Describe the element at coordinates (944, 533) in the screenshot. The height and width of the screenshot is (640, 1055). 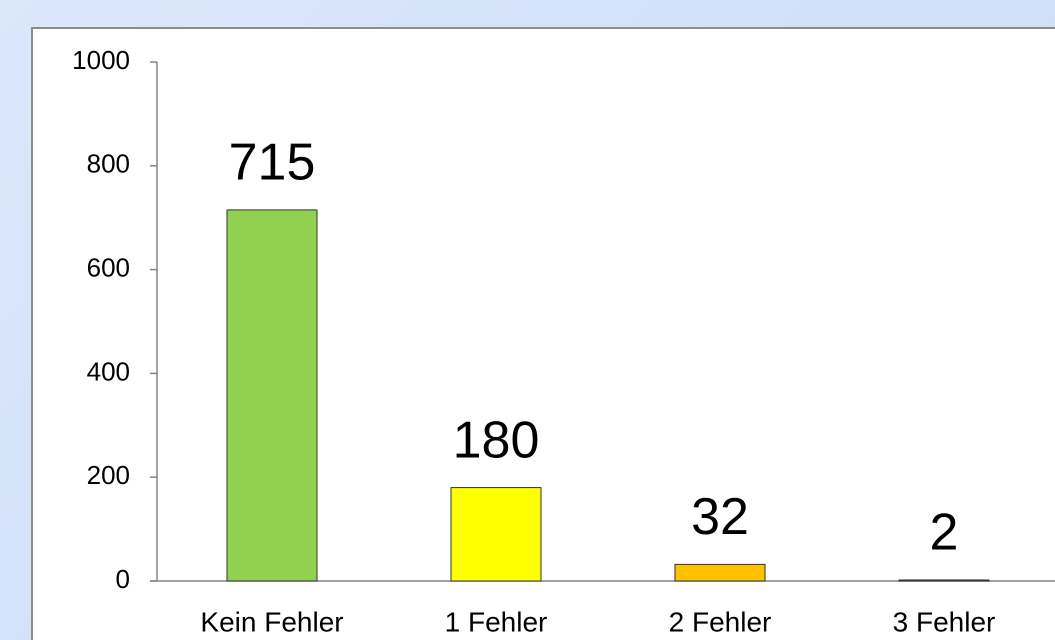
I see `data-label: 2` at that location.